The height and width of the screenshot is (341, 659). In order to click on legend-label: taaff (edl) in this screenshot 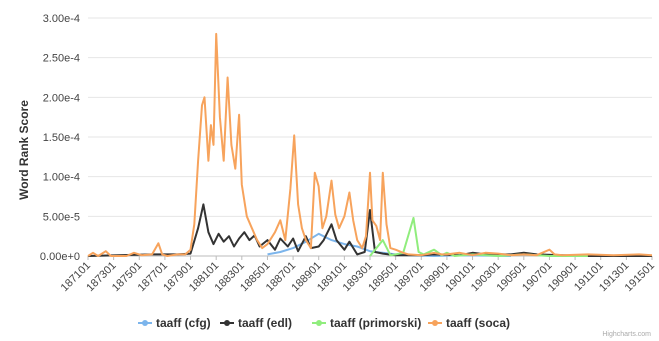, I will do `click(265, 323)`.